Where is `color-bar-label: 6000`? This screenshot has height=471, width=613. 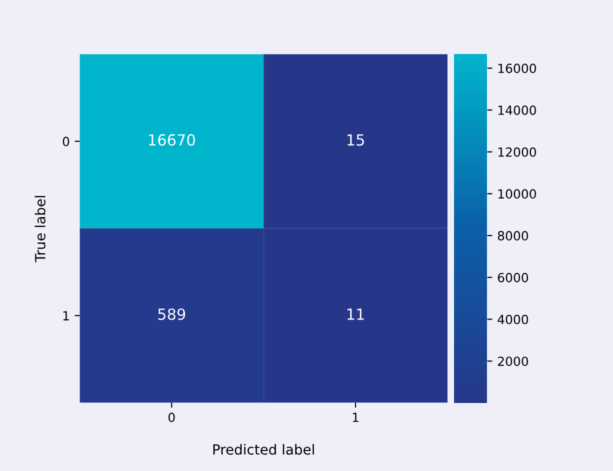 color-bar-label: 6000 is located at coordinates (513, 277).